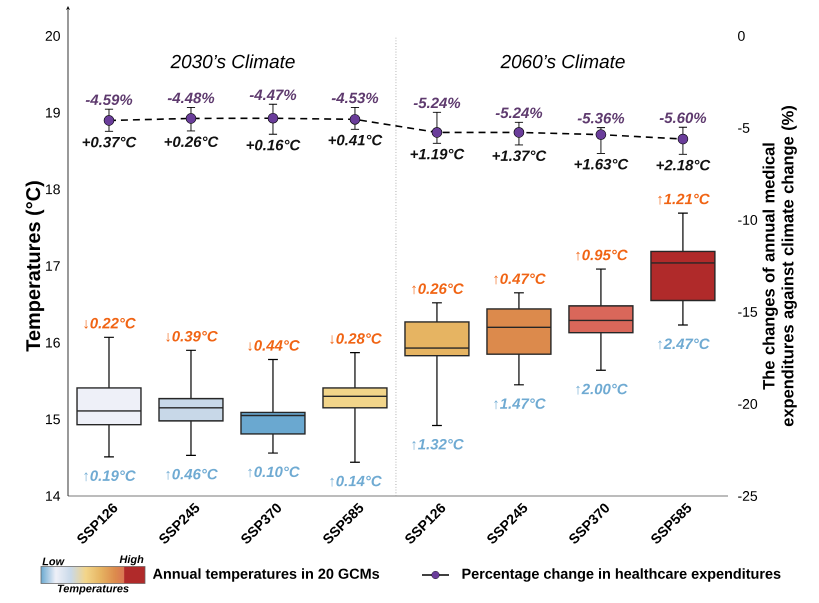 The height and width of the screenshot is (603, 819). Describe the element at coordinates (601, 164) in the screenshot. I see `annotation: +1.63°C` at that location.